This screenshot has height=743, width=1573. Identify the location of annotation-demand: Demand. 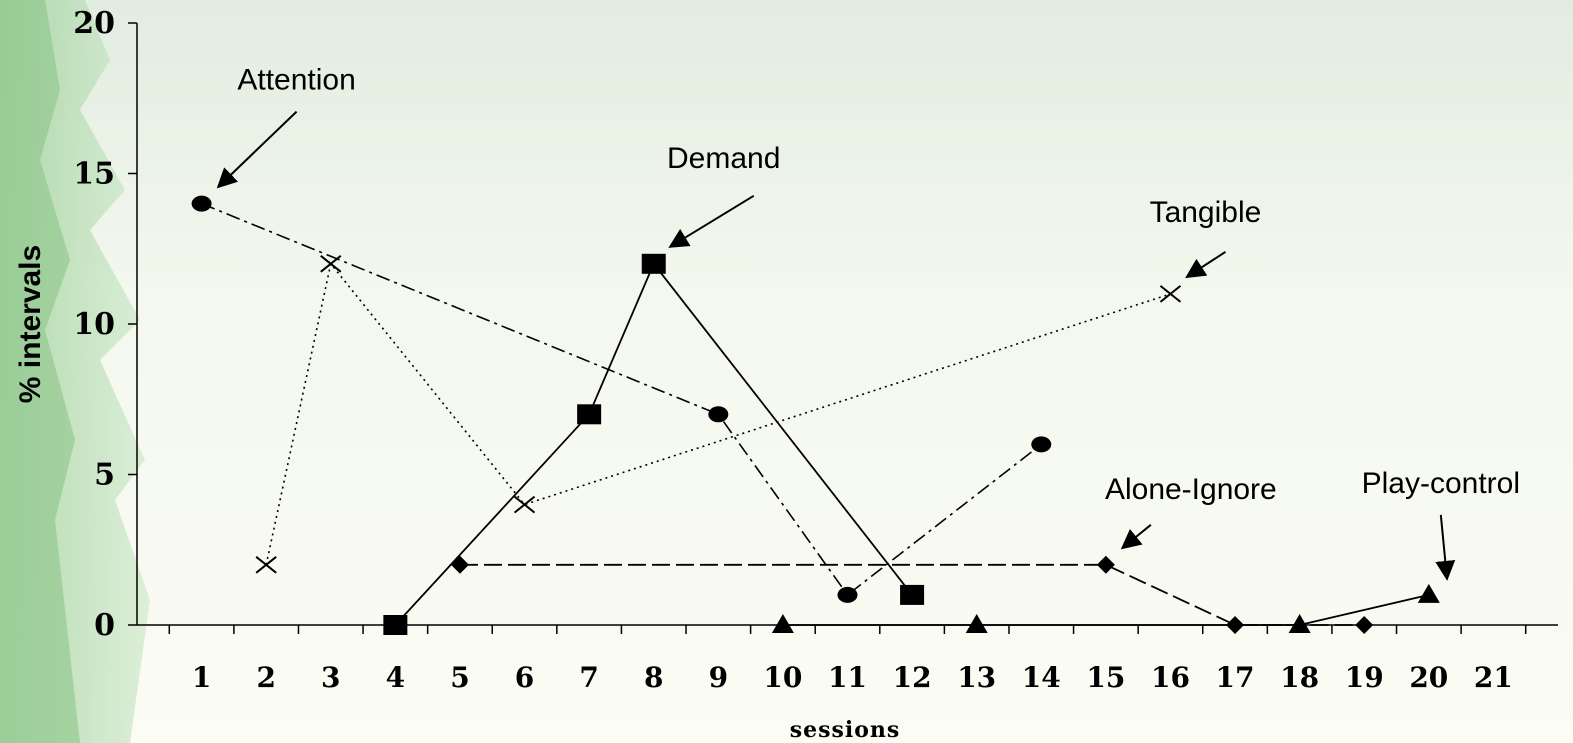
(723, 195).